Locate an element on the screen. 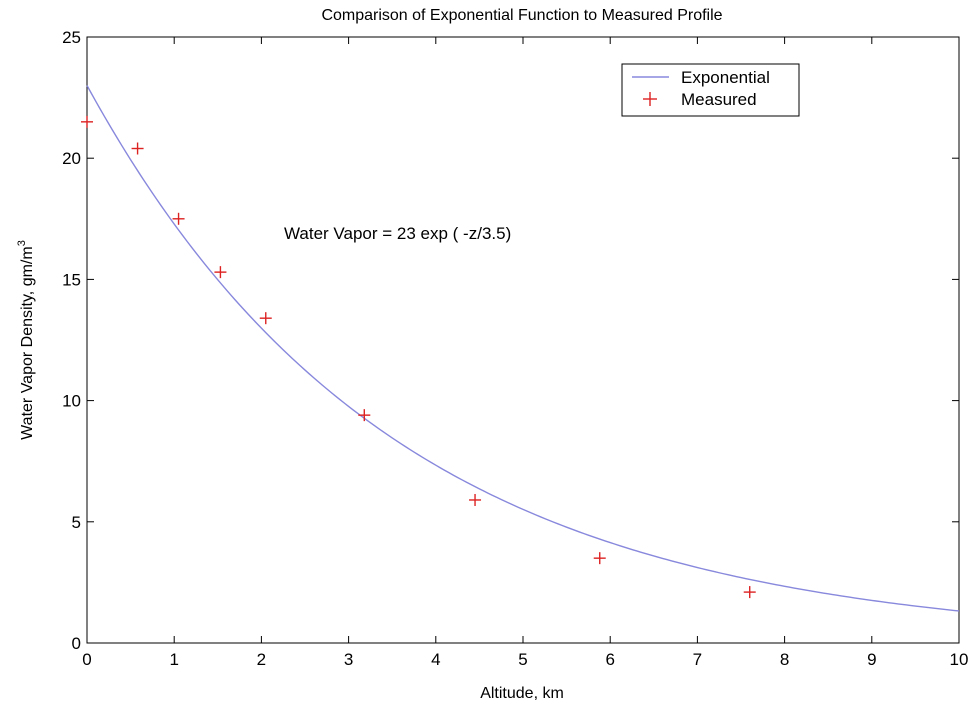 This screenshot has height=706, width=976. legend-exponential-label: Exponential is located at coordinates (725, 77).